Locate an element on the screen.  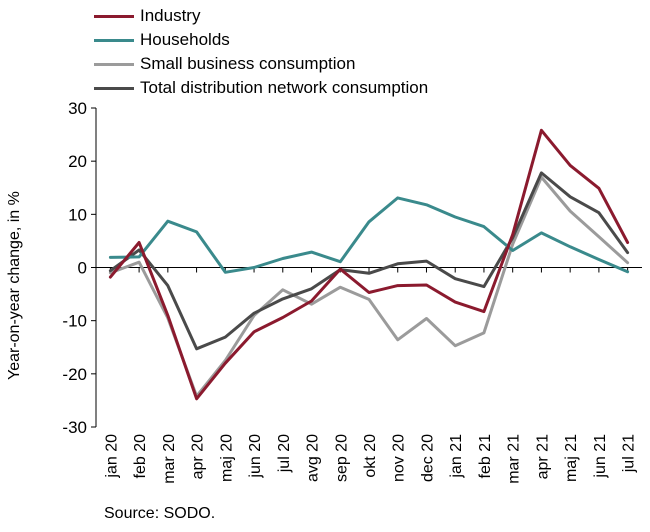
x-tick-label: mar 21 is located at coordinates (514, 459).